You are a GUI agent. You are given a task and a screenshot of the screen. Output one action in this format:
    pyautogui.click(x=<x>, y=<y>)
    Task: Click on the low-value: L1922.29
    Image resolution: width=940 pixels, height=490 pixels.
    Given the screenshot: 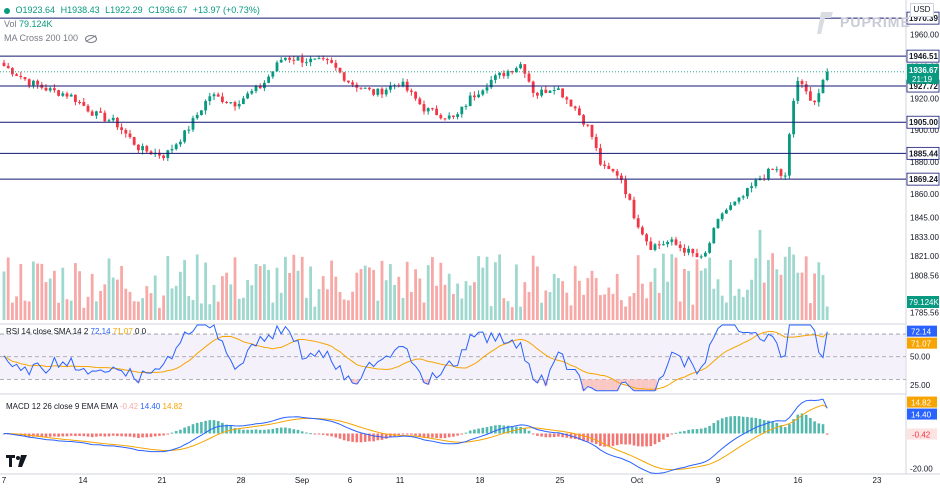 What is the action you would take?
    pyautogui.click(x=124, y=10)
    